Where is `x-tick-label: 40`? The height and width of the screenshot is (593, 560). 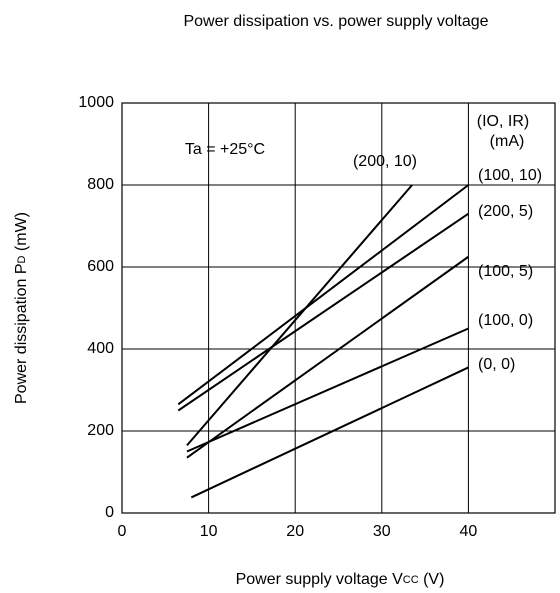 x-tick-label: 40 is located at coordinates (469, 531).